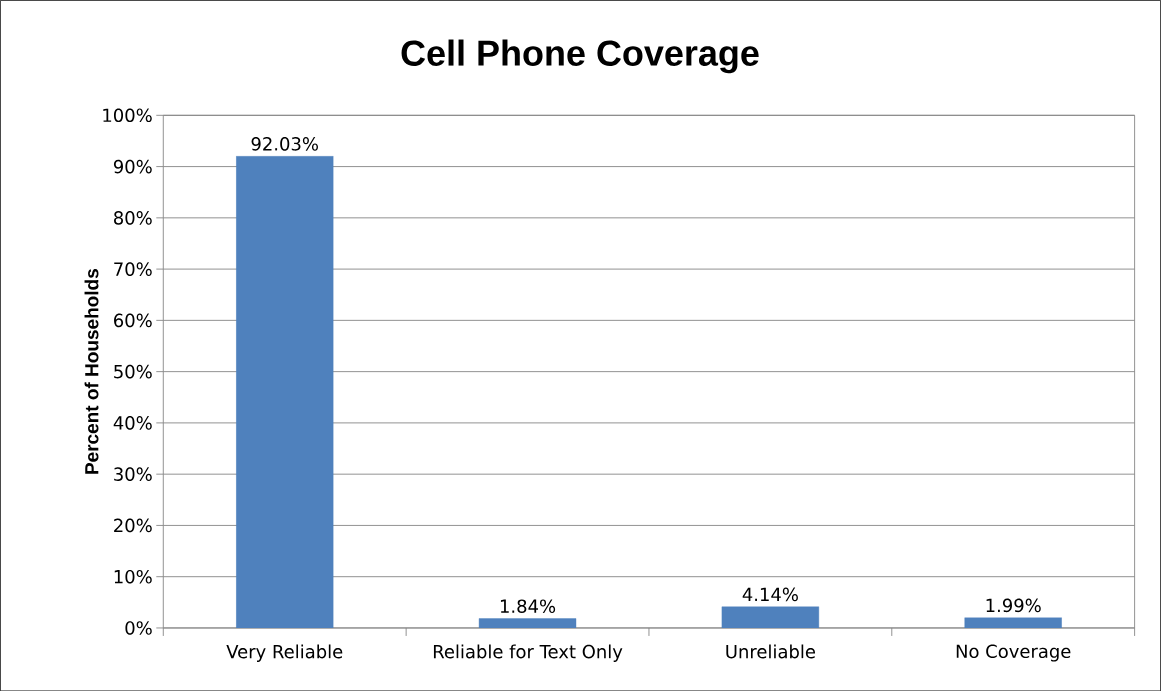 Image resolution: width=1161 pixels, height=691 pixels. Describe the element at coordinates (133, 269) in the screenshot. I see `y-tick-label: 70%` at that location.